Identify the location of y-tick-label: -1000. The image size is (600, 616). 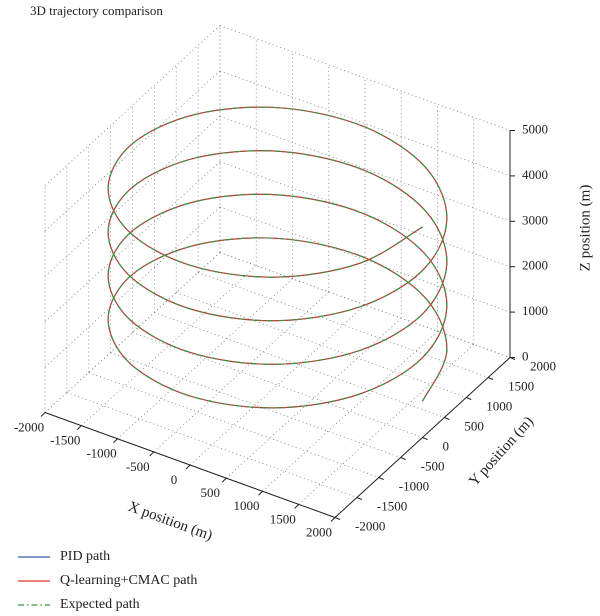
(414, 485).